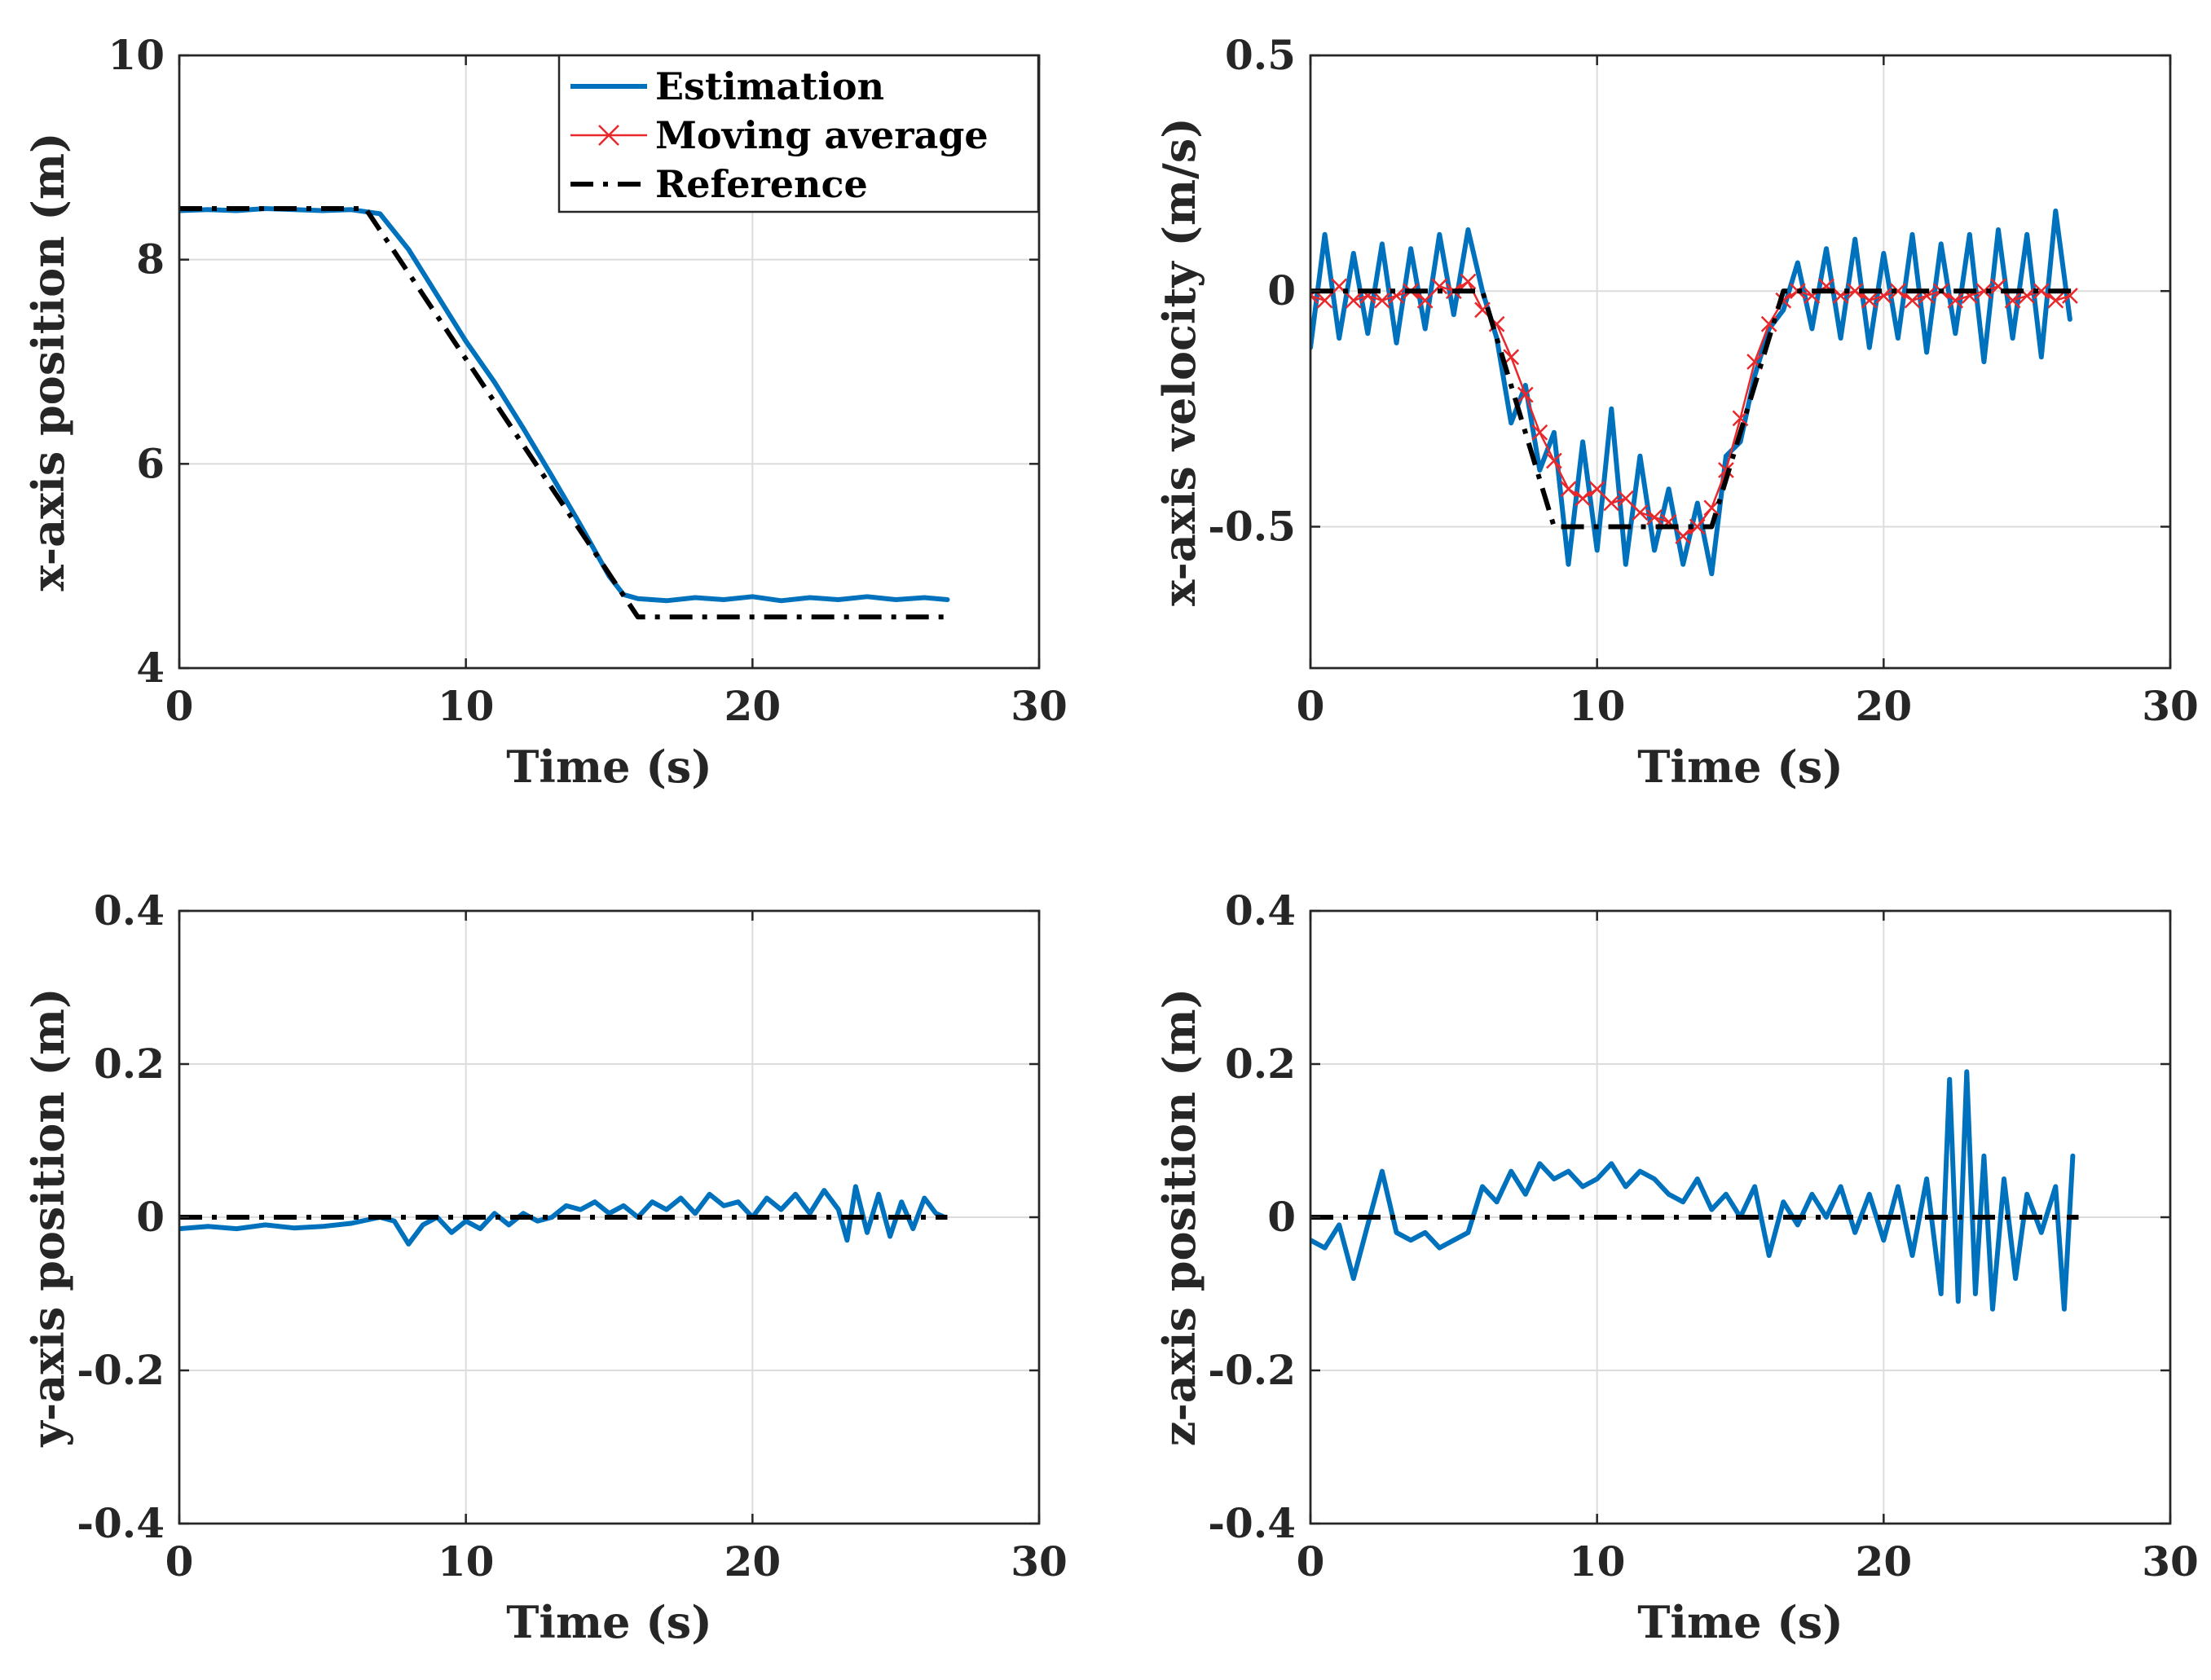 The width and height of the screenshot is (2211, 1680). Describe the element at coordinates (1252, 526) in the screenshot. I see `y-tick-label: -0.5` at that location.